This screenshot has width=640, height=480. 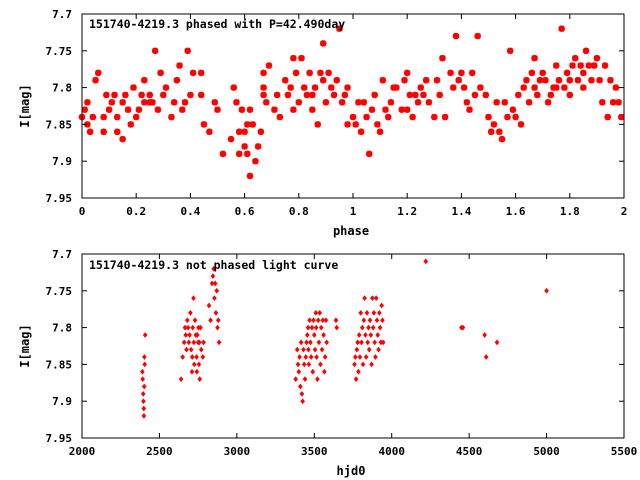 What do you see at coordinates (59, 51) in the screenshot?
I see `phased-y-tick-label: 7.75` at bounding box center [59, 51].